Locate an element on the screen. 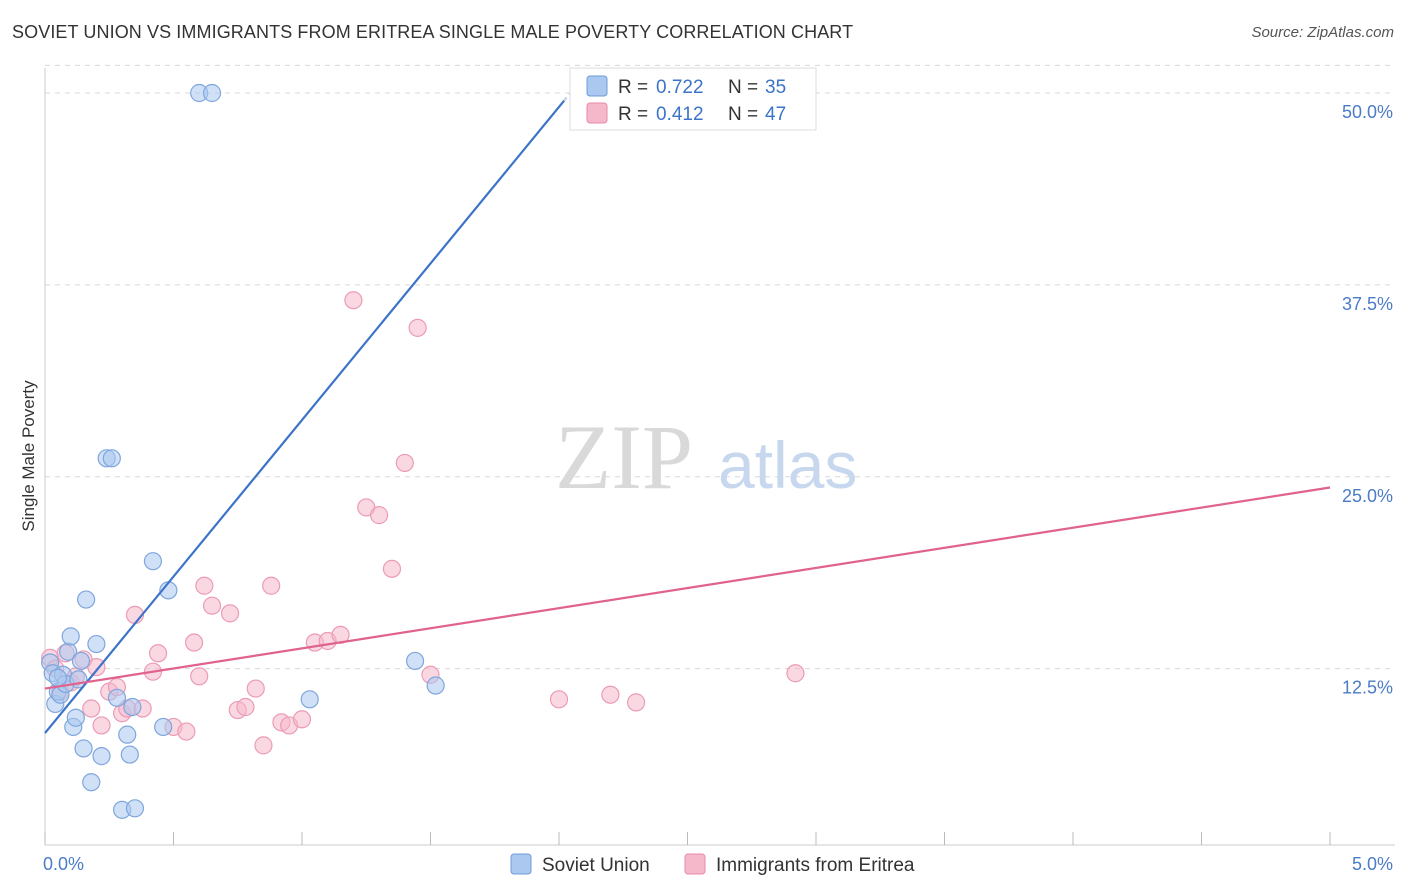 The width and height of the screenshot is (1406, 892). legend-r-label-pink: R = is located at coordinates (635, 114).